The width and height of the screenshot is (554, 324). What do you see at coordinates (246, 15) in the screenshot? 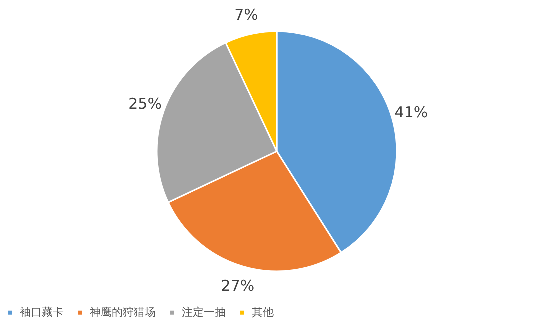
I see `data-label: 7%` at bounding box center [246, 15].